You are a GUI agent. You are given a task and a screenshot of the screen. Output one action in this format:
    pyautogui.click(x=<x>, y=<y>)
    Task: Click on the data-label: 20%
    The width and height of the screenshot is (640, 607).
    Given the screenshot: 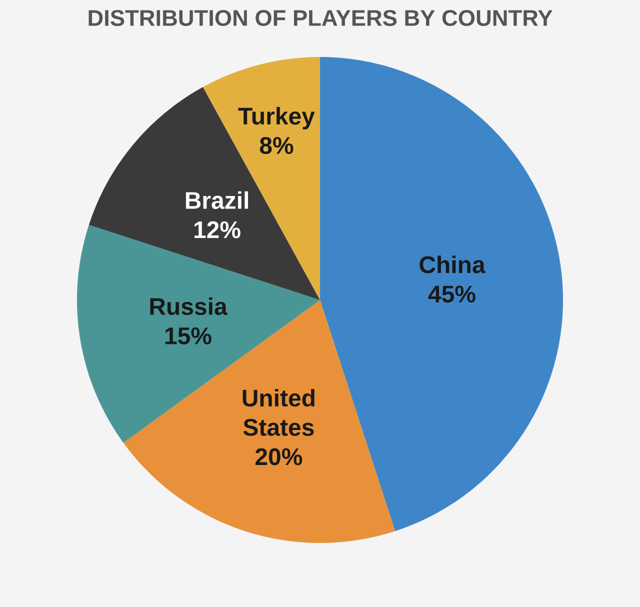 What is the action you would take?
    pyautogui.click(x=279, y=457)
    